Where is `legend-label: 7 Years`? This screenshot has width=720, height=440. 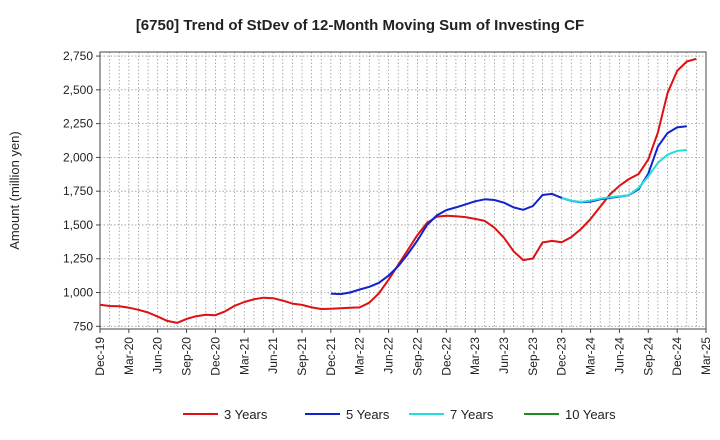 legend-label: 7 Years is located at coordinates (472, 414).